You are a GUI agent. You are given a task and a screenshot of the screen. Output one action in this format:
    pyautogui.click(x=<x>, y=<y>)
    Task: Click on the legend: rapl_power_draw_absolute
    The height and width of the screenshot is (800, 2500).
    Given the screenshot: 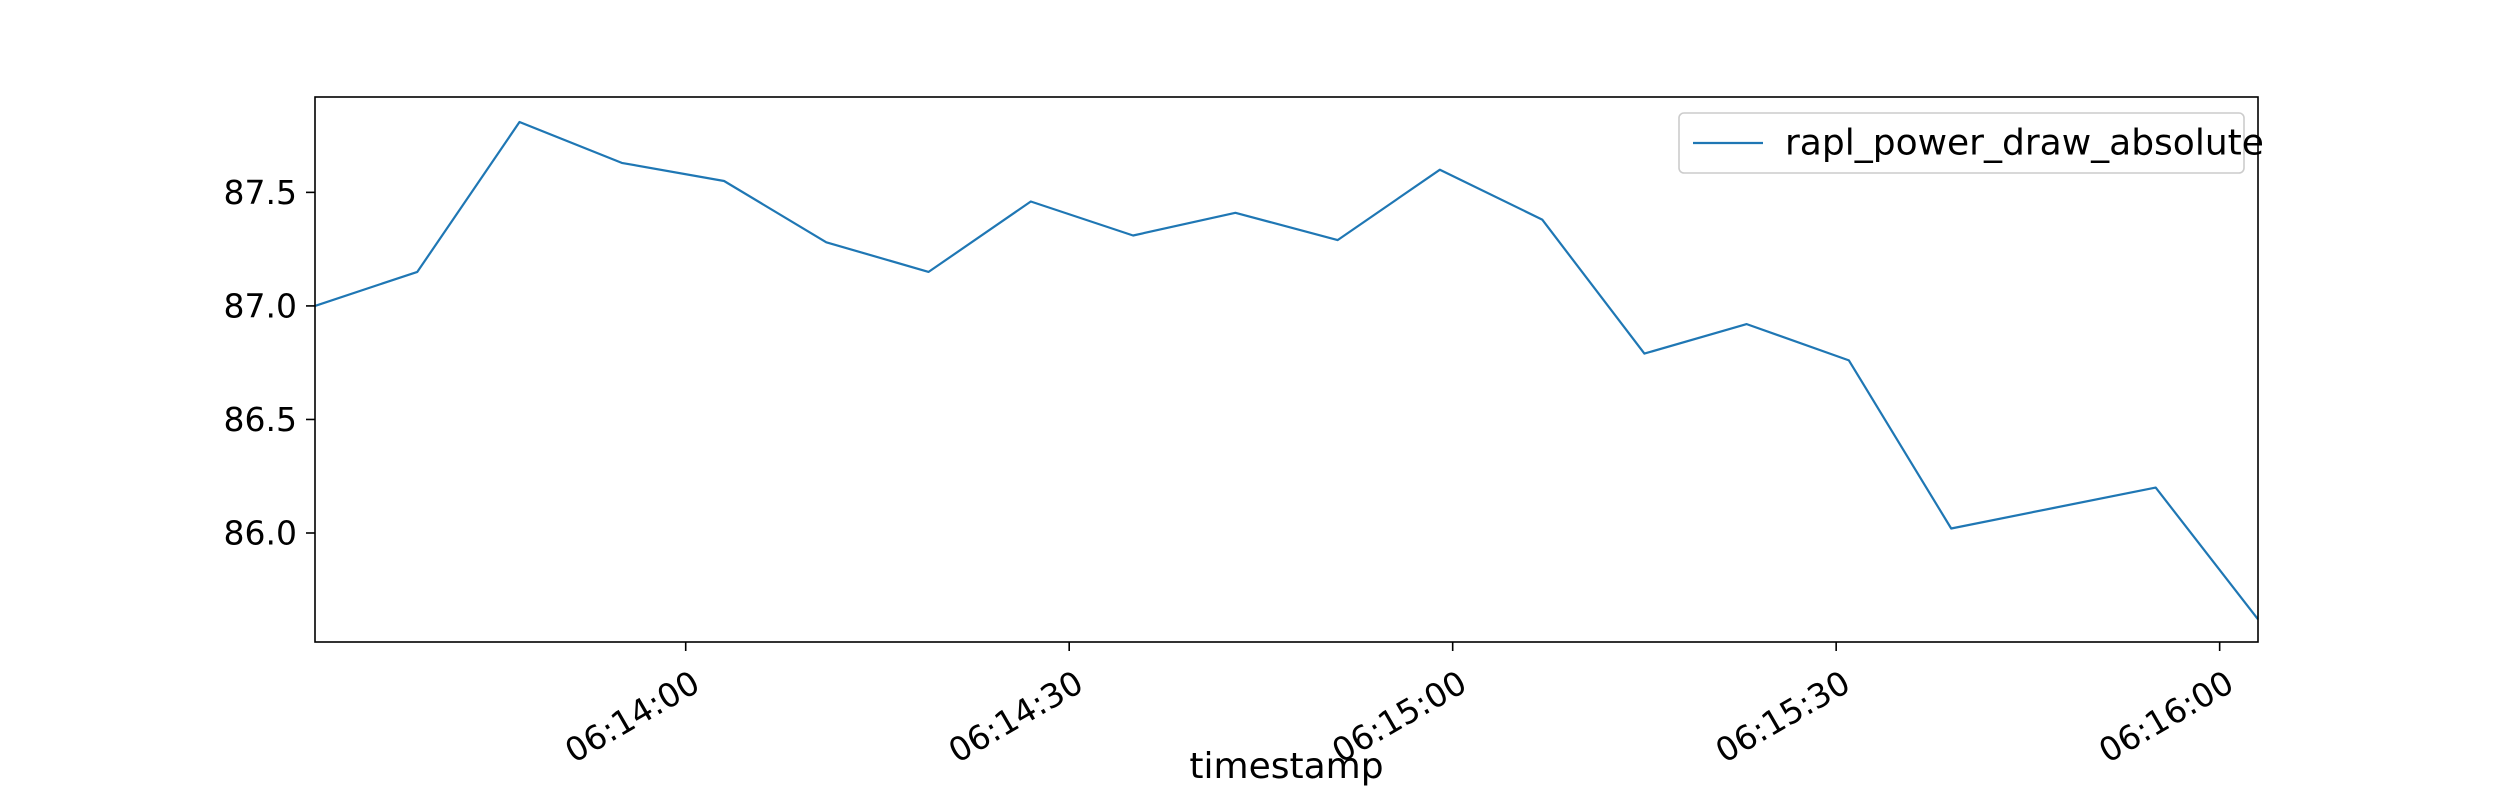 What is the action you would take?
    pyautogui.click(x=1971, y=143)
    